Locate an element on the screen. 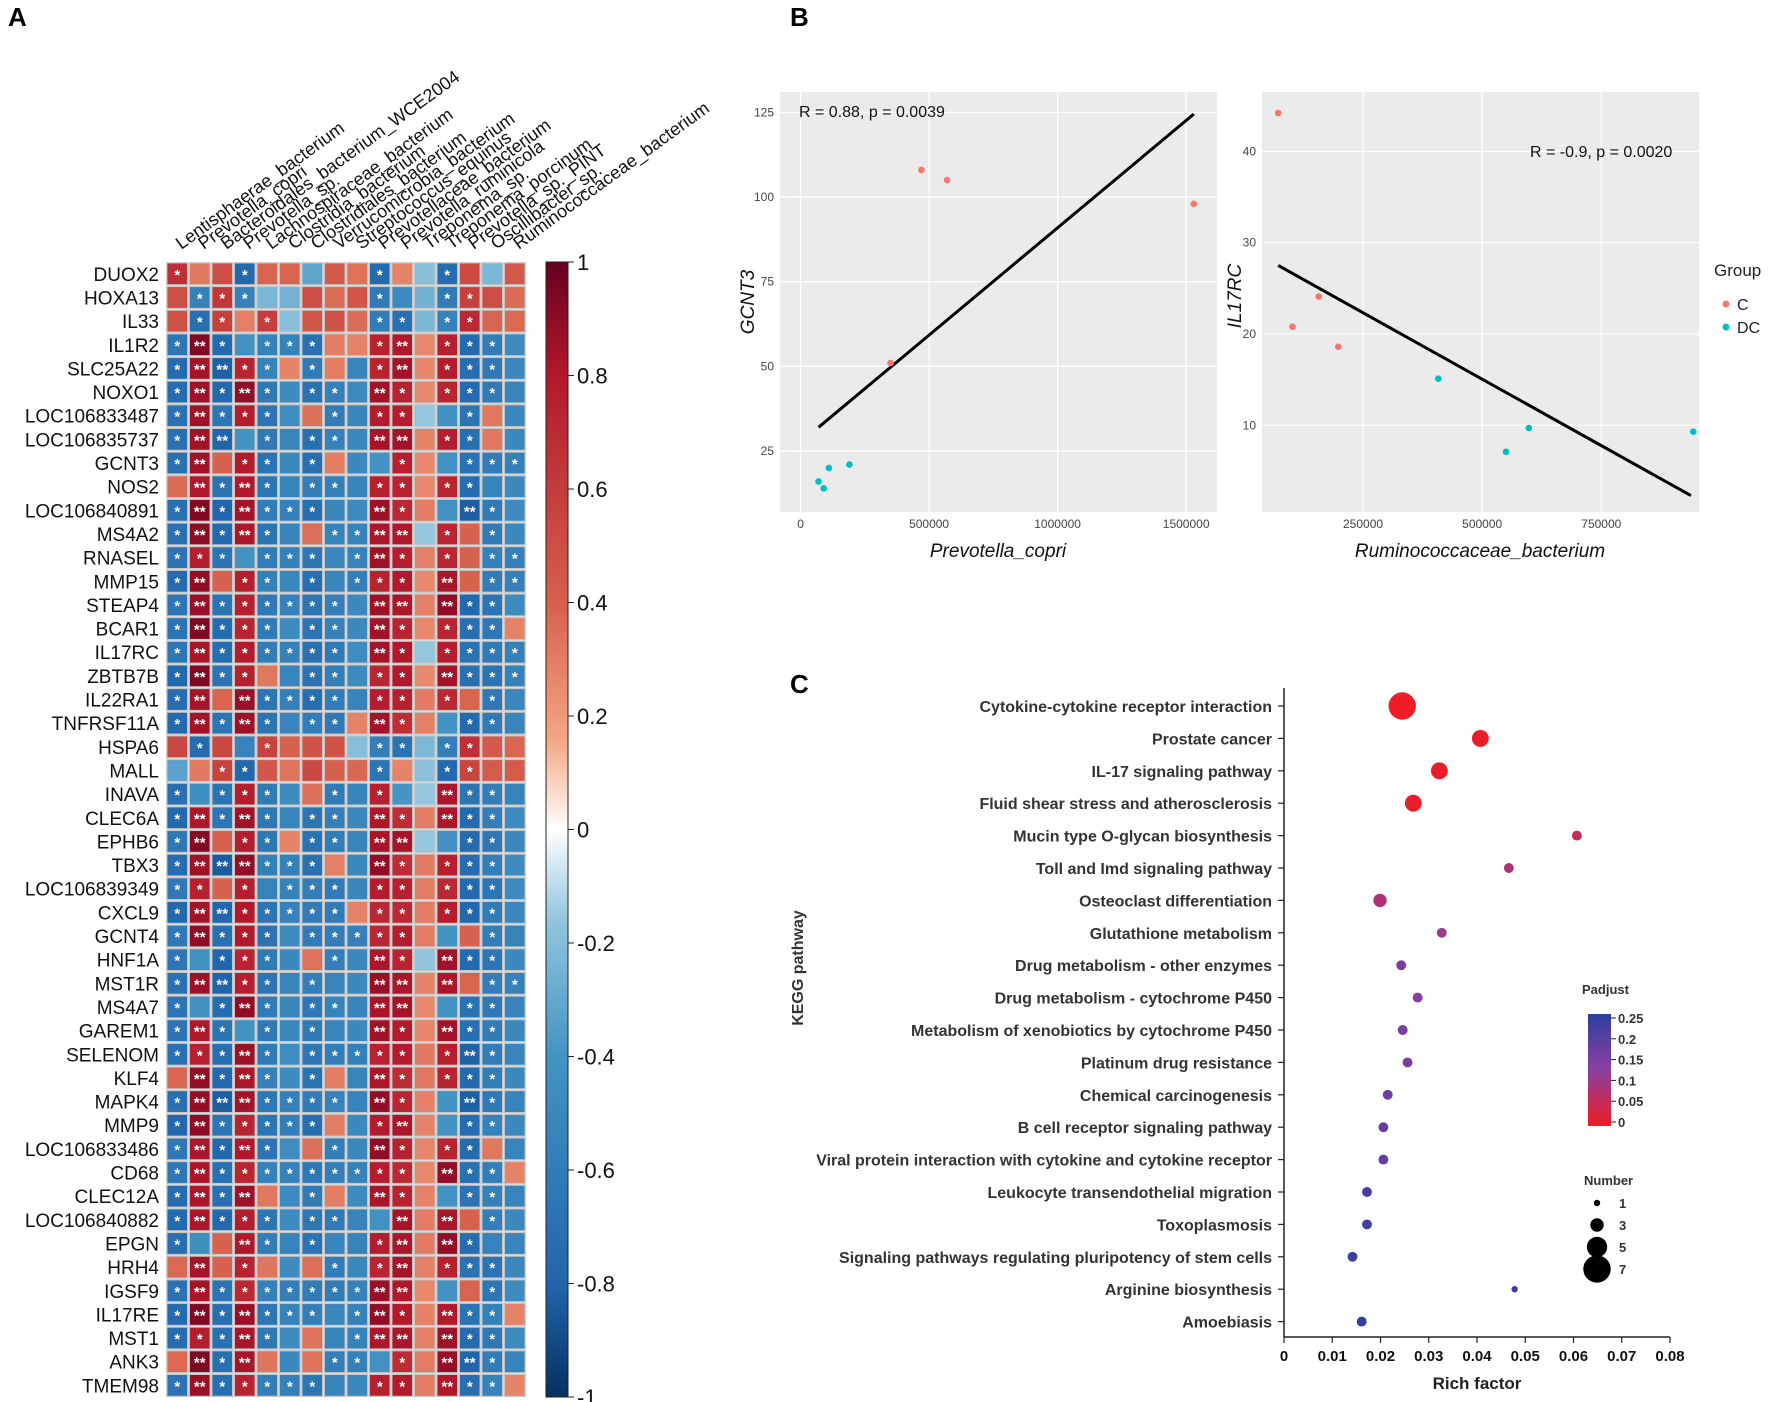 The height and width of the screenshot is (1402, 1772). padjust-tick-label: 0.05 is located at coordinates (1630, 1101).